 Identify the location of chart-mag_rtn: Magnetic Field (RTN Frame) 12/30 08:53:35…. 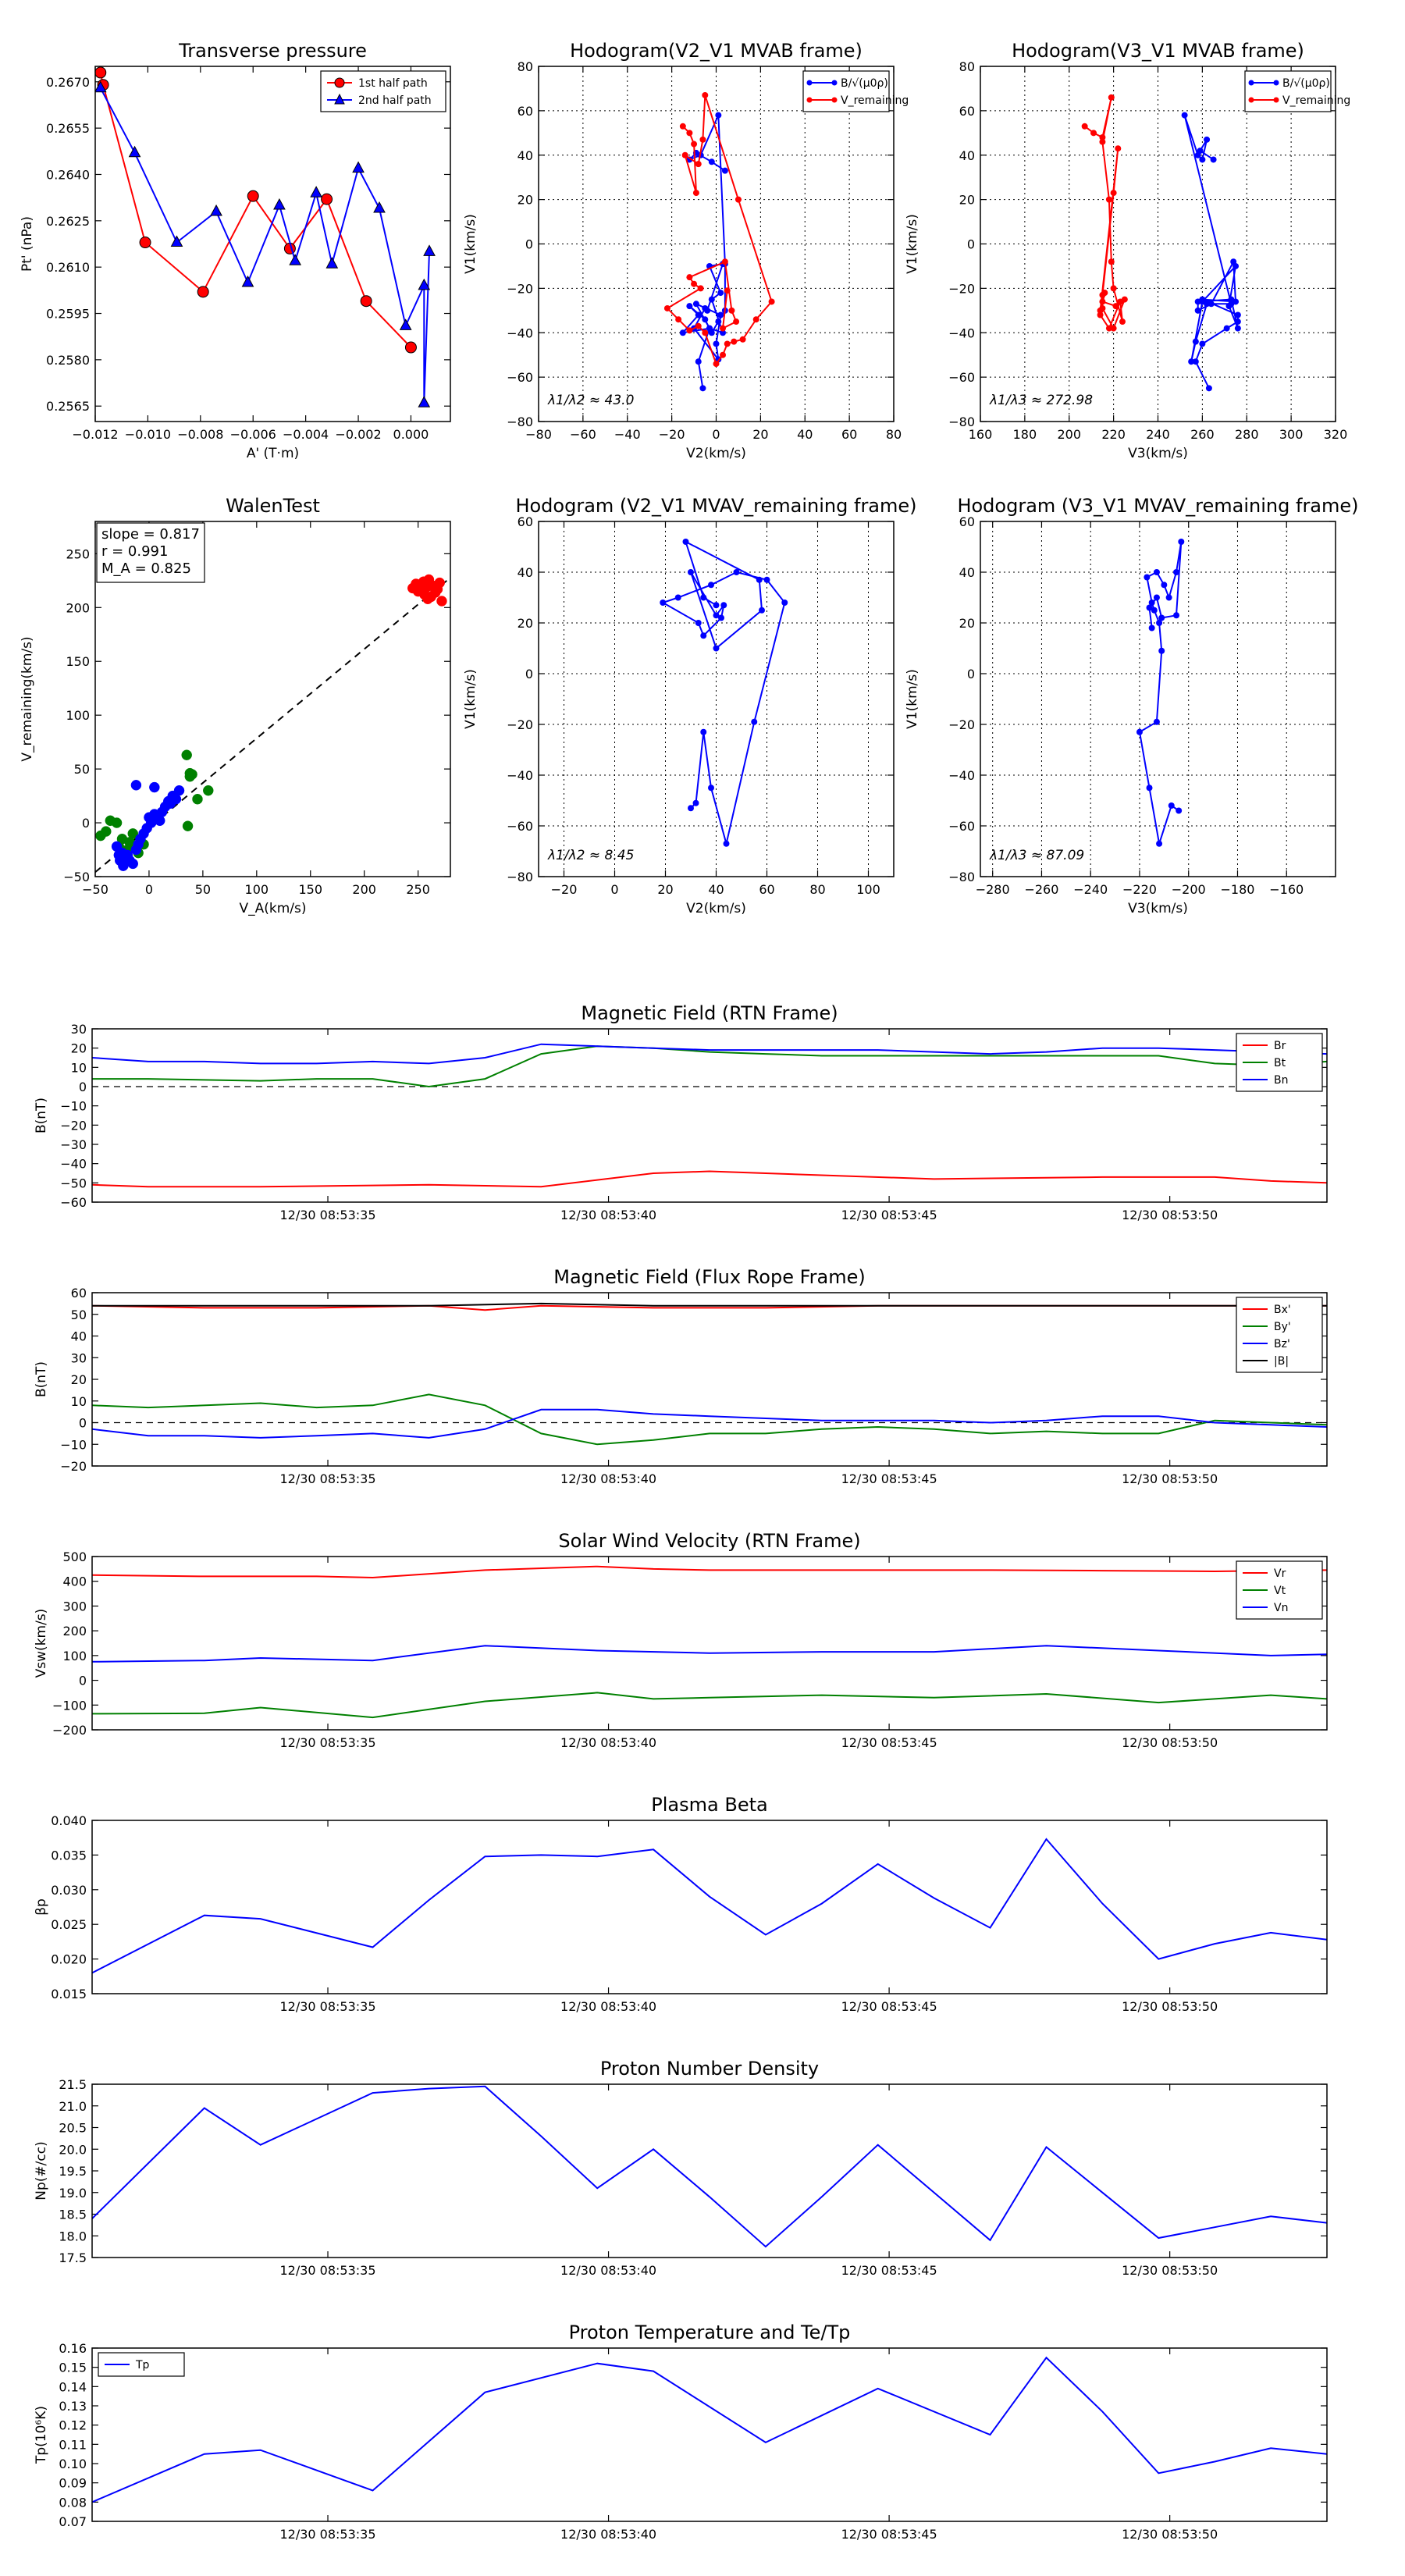
(681, 1112).